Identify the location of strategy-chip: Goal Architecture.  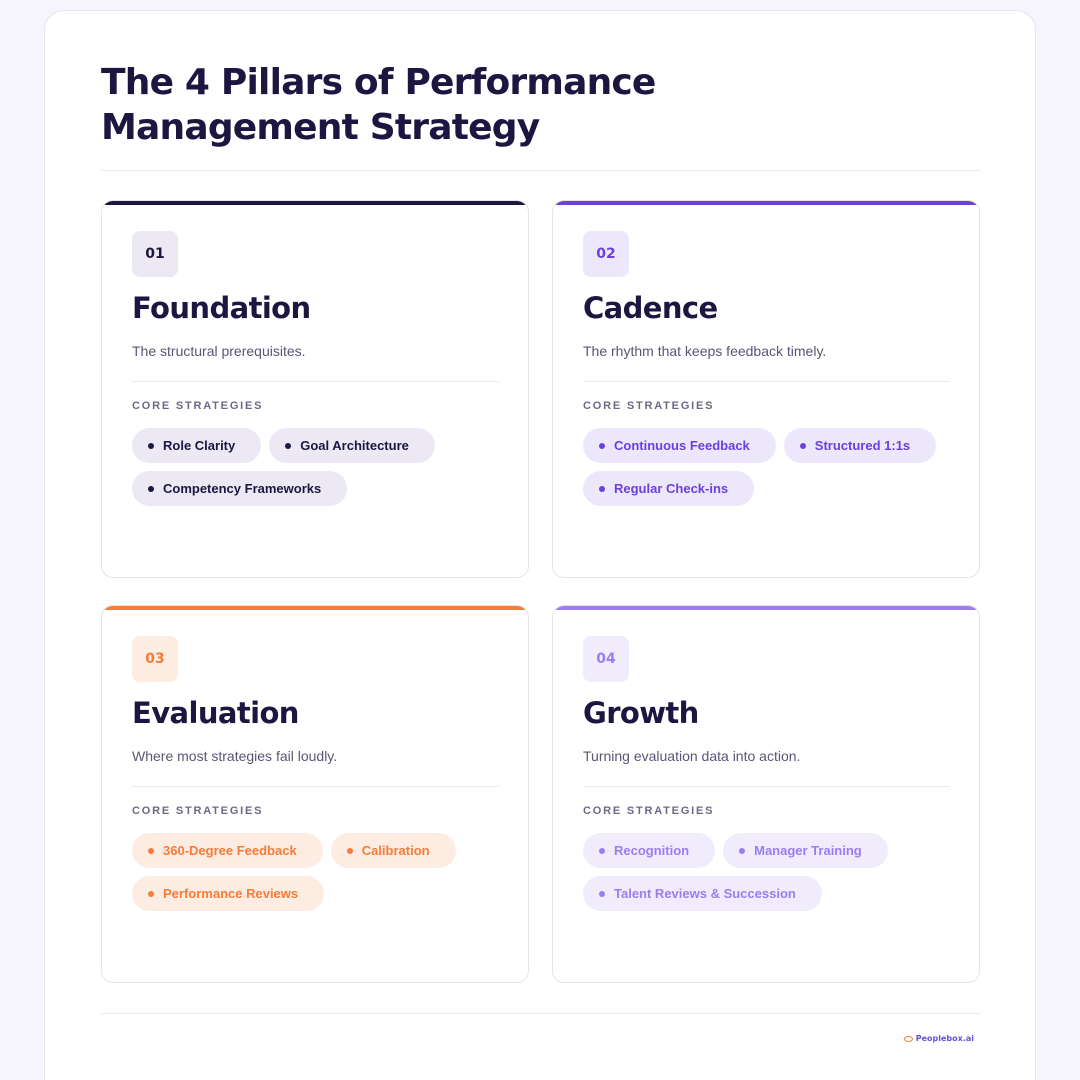
(352, 445).